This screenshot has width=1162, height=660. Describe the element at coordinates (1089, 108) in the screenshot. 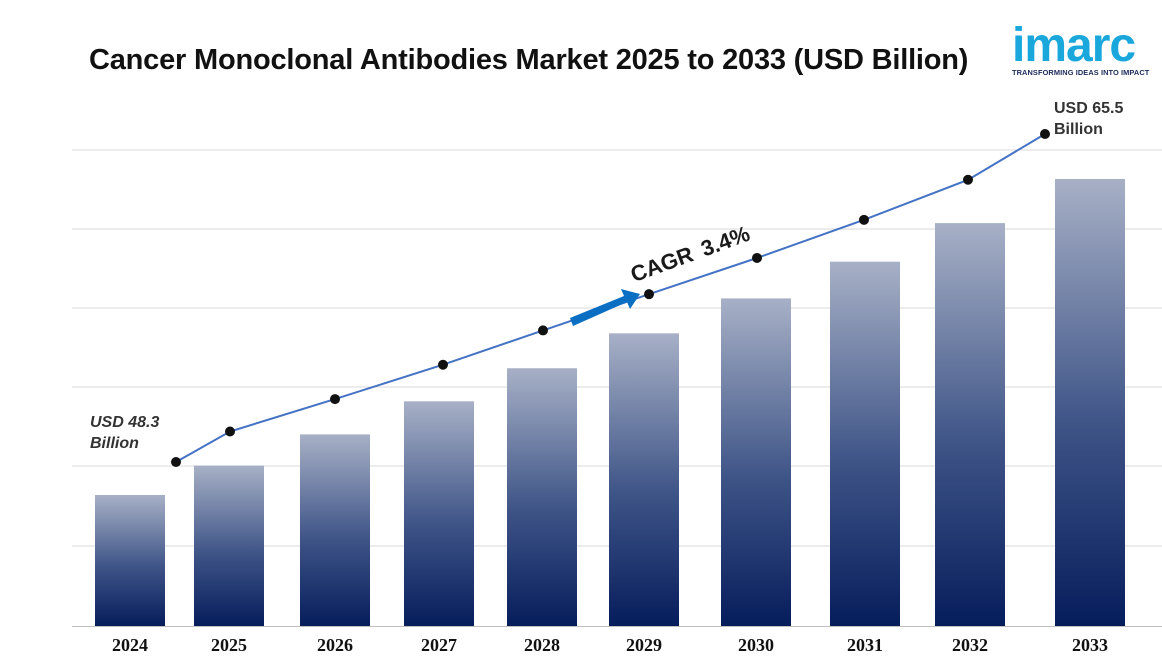

I see `end-value-line1: USD 65.5` at that location.